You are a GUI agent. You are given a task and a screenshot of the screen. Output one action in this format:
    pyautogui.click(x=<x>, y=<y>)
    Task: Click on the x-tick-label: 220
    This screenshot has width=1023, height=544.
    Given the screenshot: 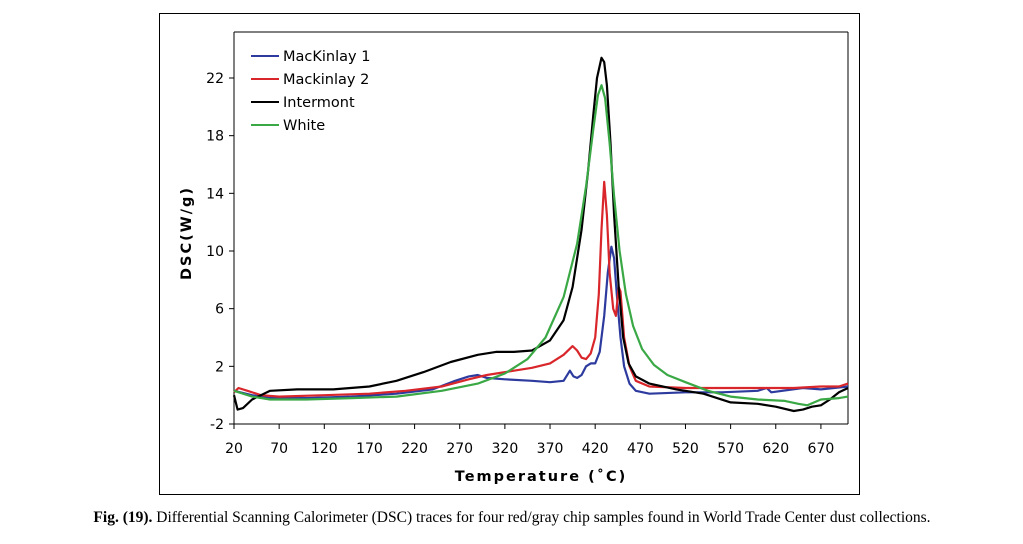 What is the action you would take?
    pyautogui.click(x=414, y=449)
    